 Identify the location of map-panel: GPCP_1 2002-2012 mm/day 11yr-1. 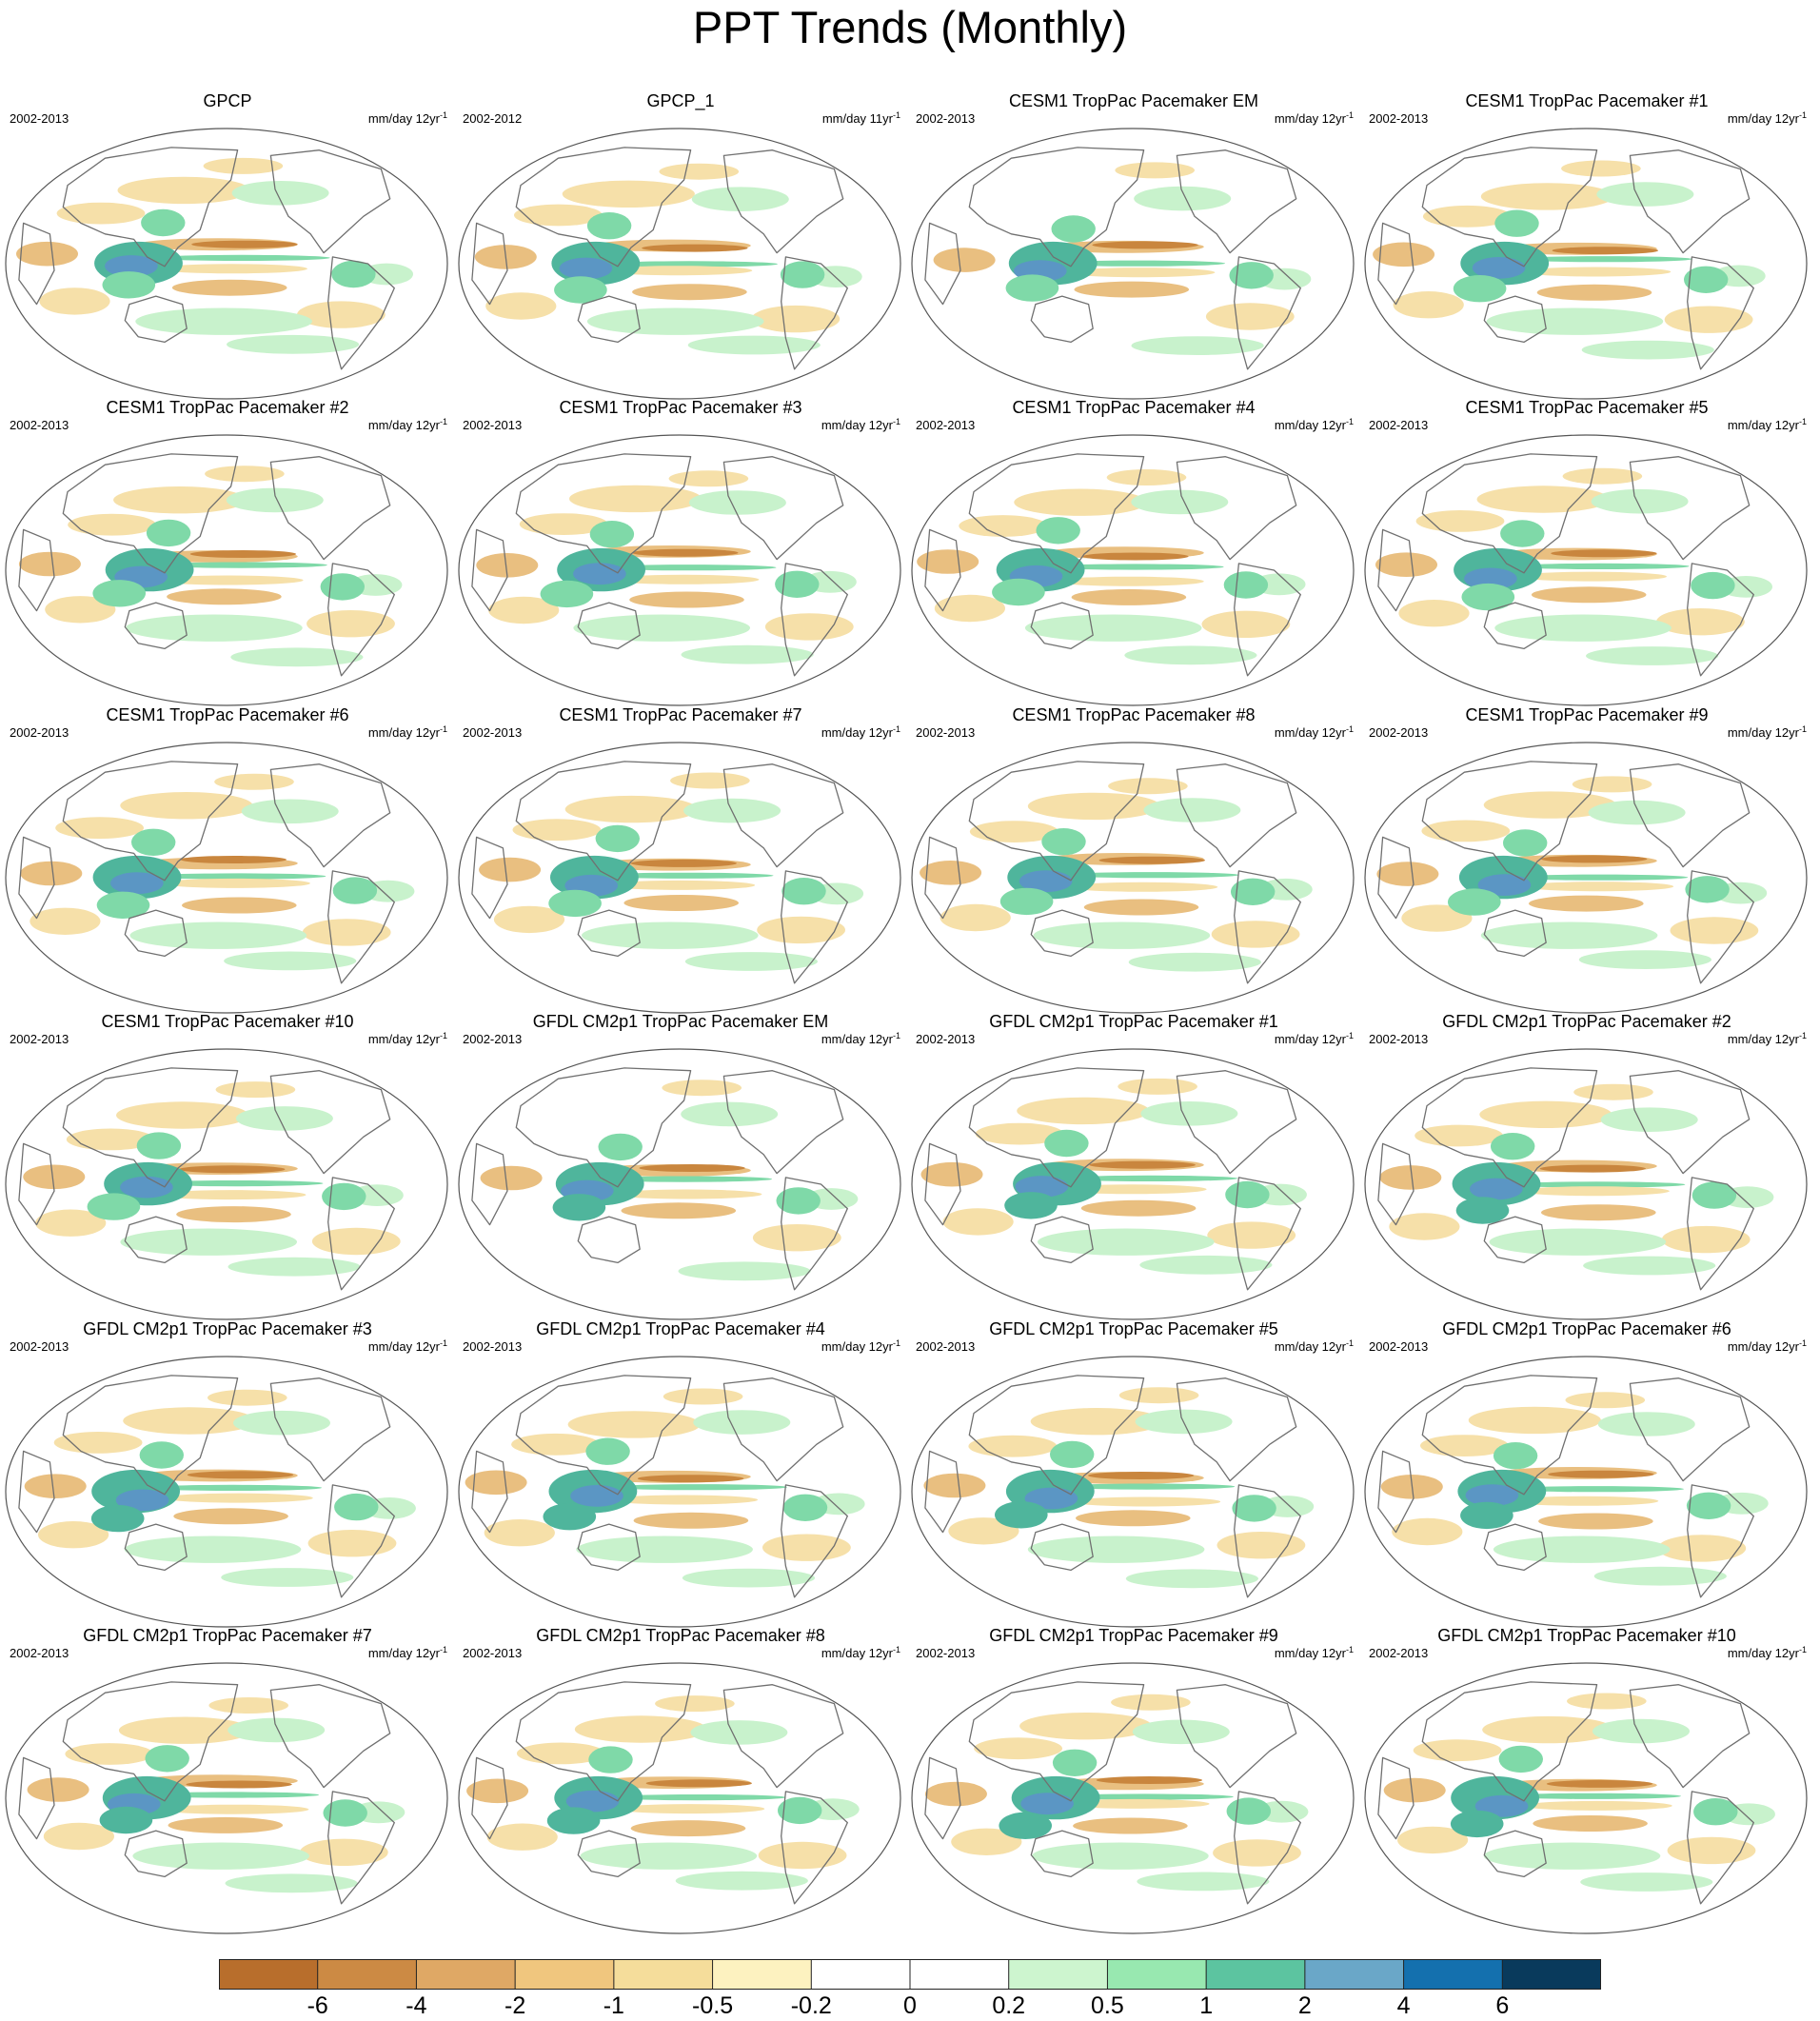
(680, 245).